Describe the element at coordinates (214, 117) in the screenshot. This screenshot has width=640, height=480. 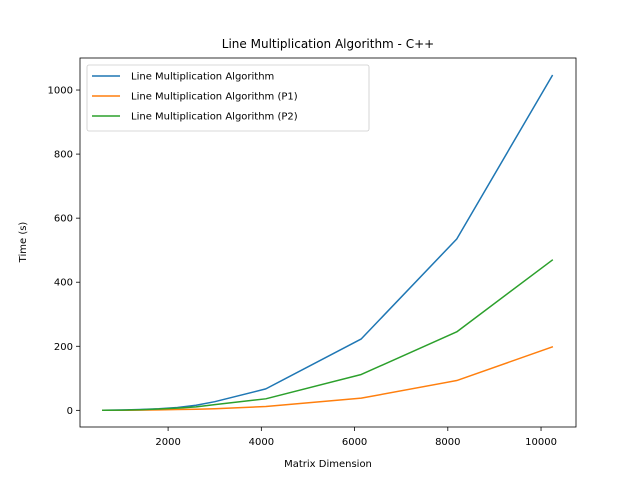
I see `legend-label: Line Multiplication Algorithm (P2)` at that location.